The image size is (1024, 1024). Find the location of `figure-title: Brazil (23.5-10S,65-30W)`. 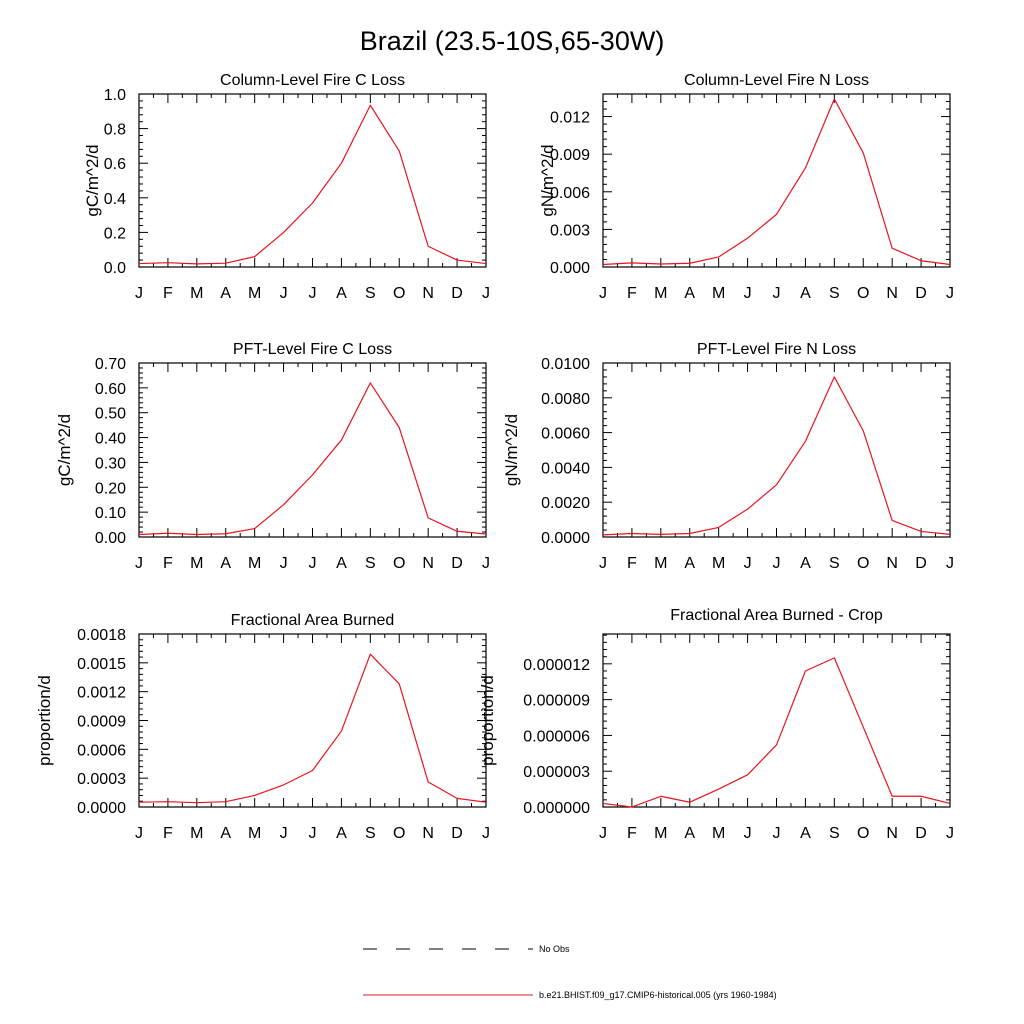

figure-title: Brazil (23.5-10S,65-30W) is located at coordinates (512, 41).